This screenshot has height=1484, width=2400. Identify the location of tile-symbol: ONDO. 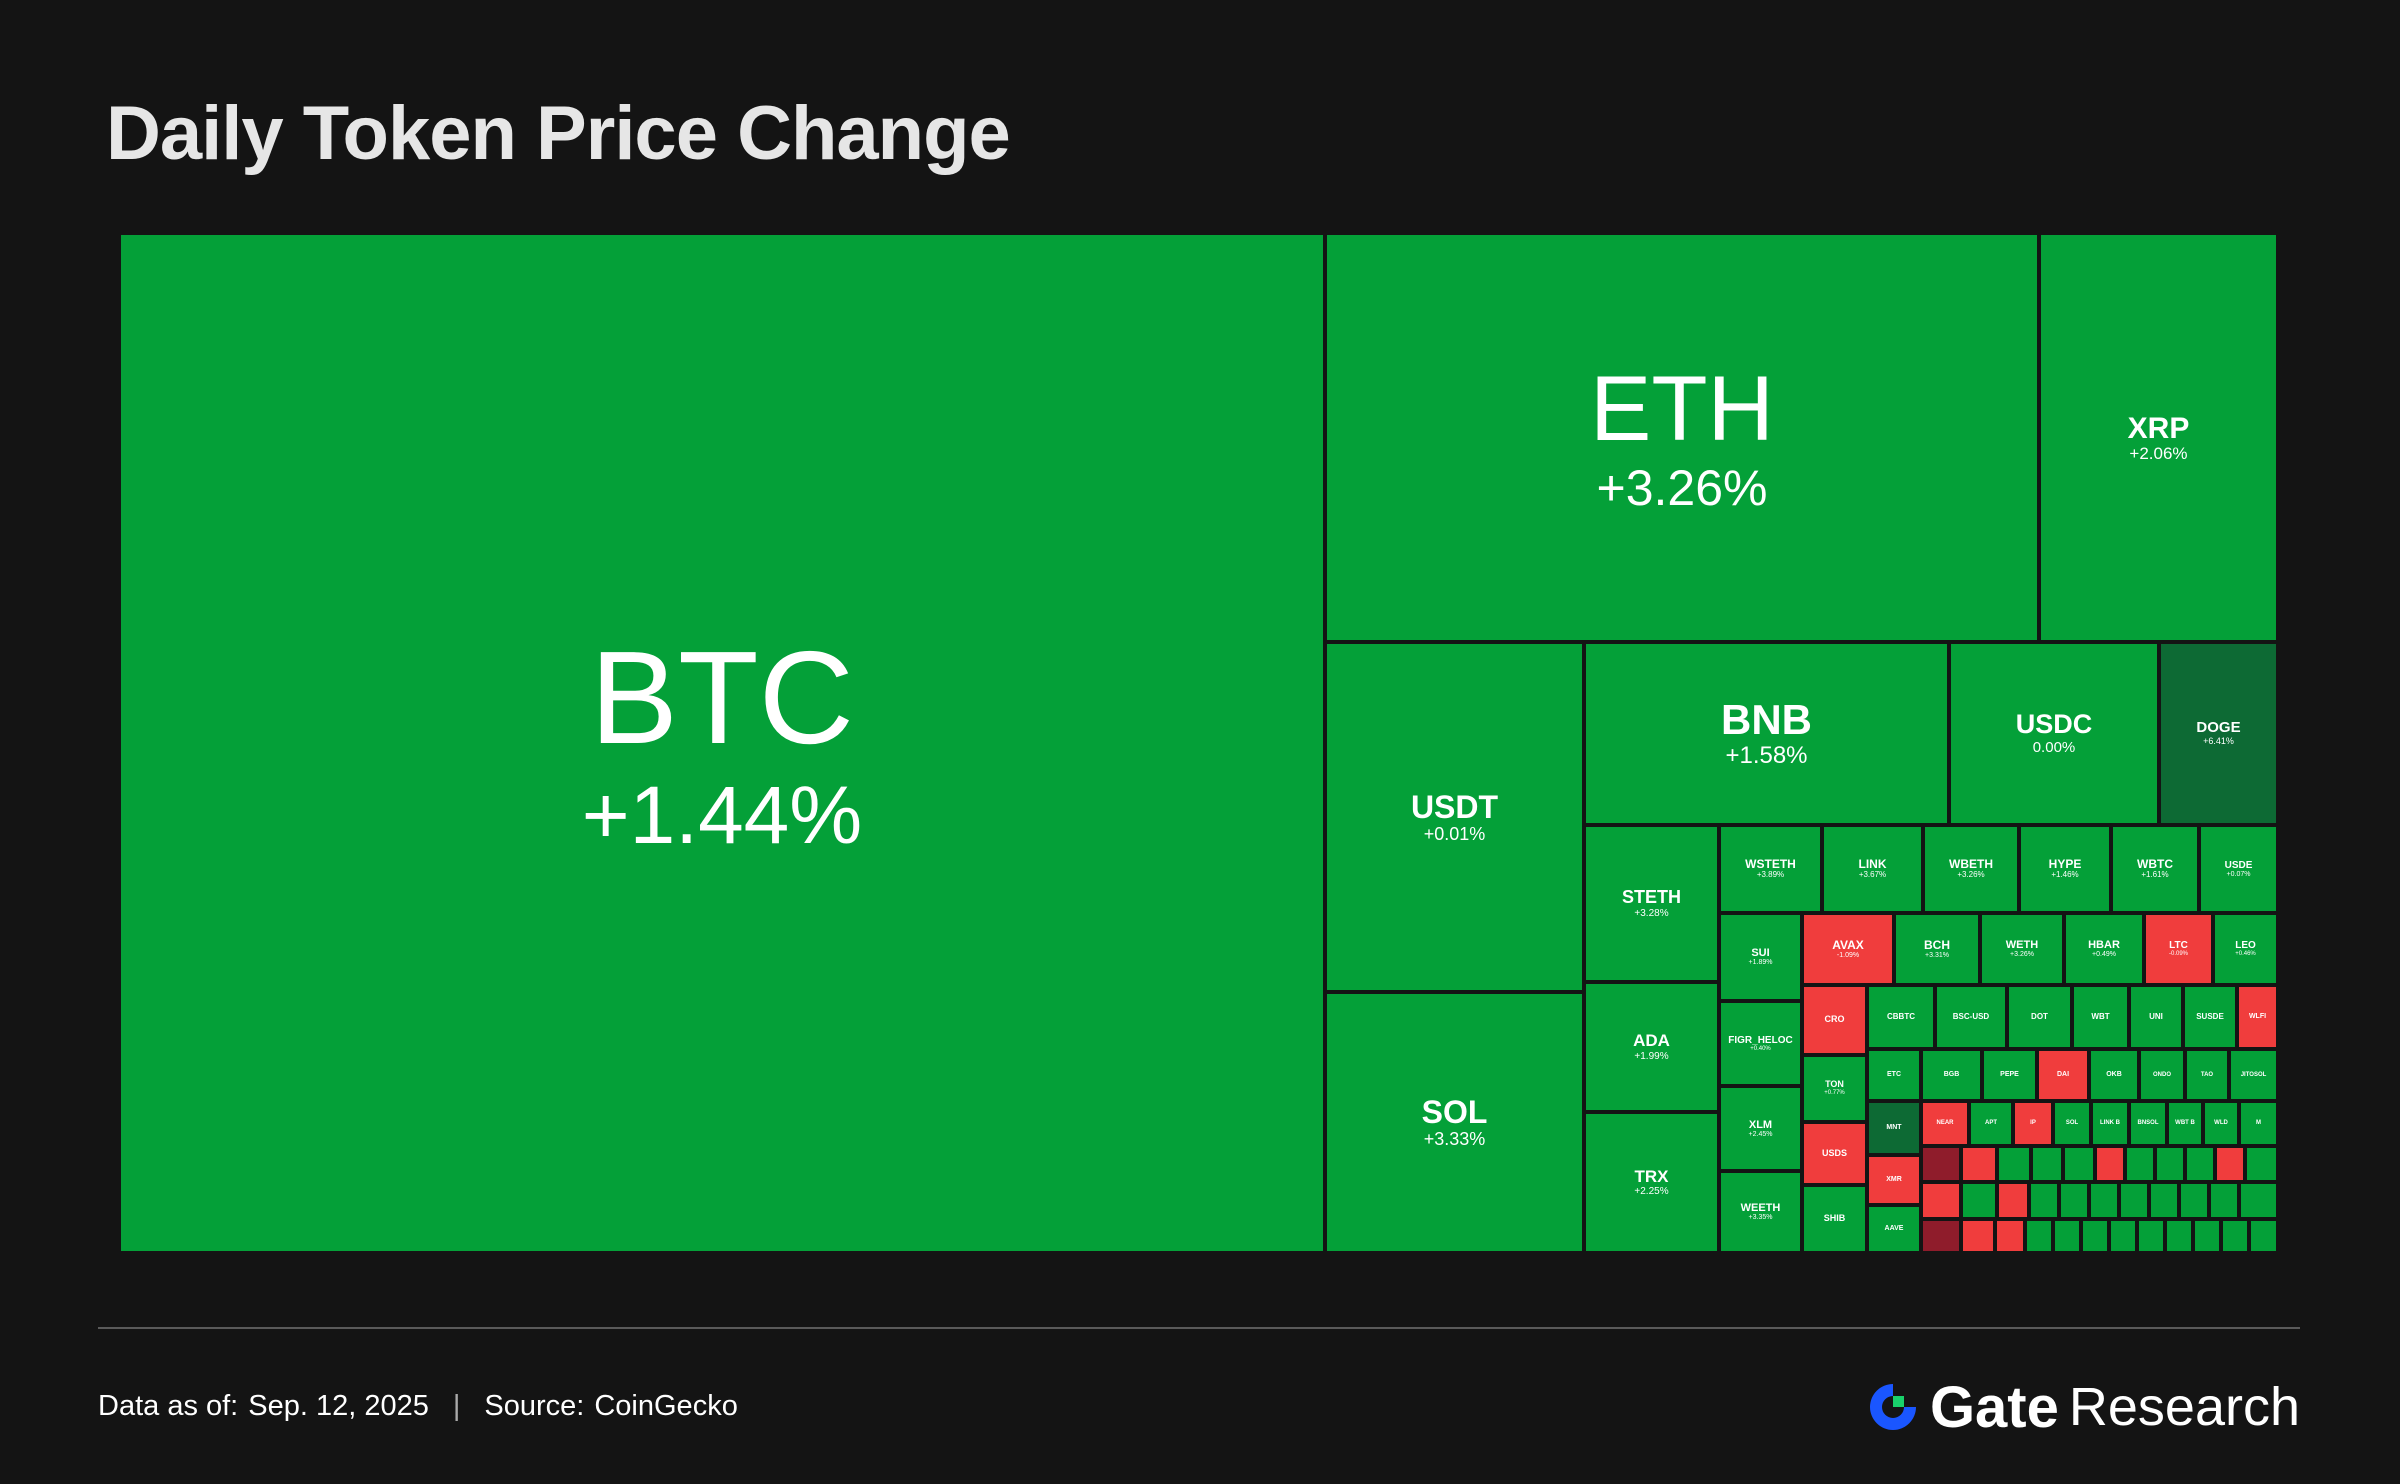
(2162, 1074).